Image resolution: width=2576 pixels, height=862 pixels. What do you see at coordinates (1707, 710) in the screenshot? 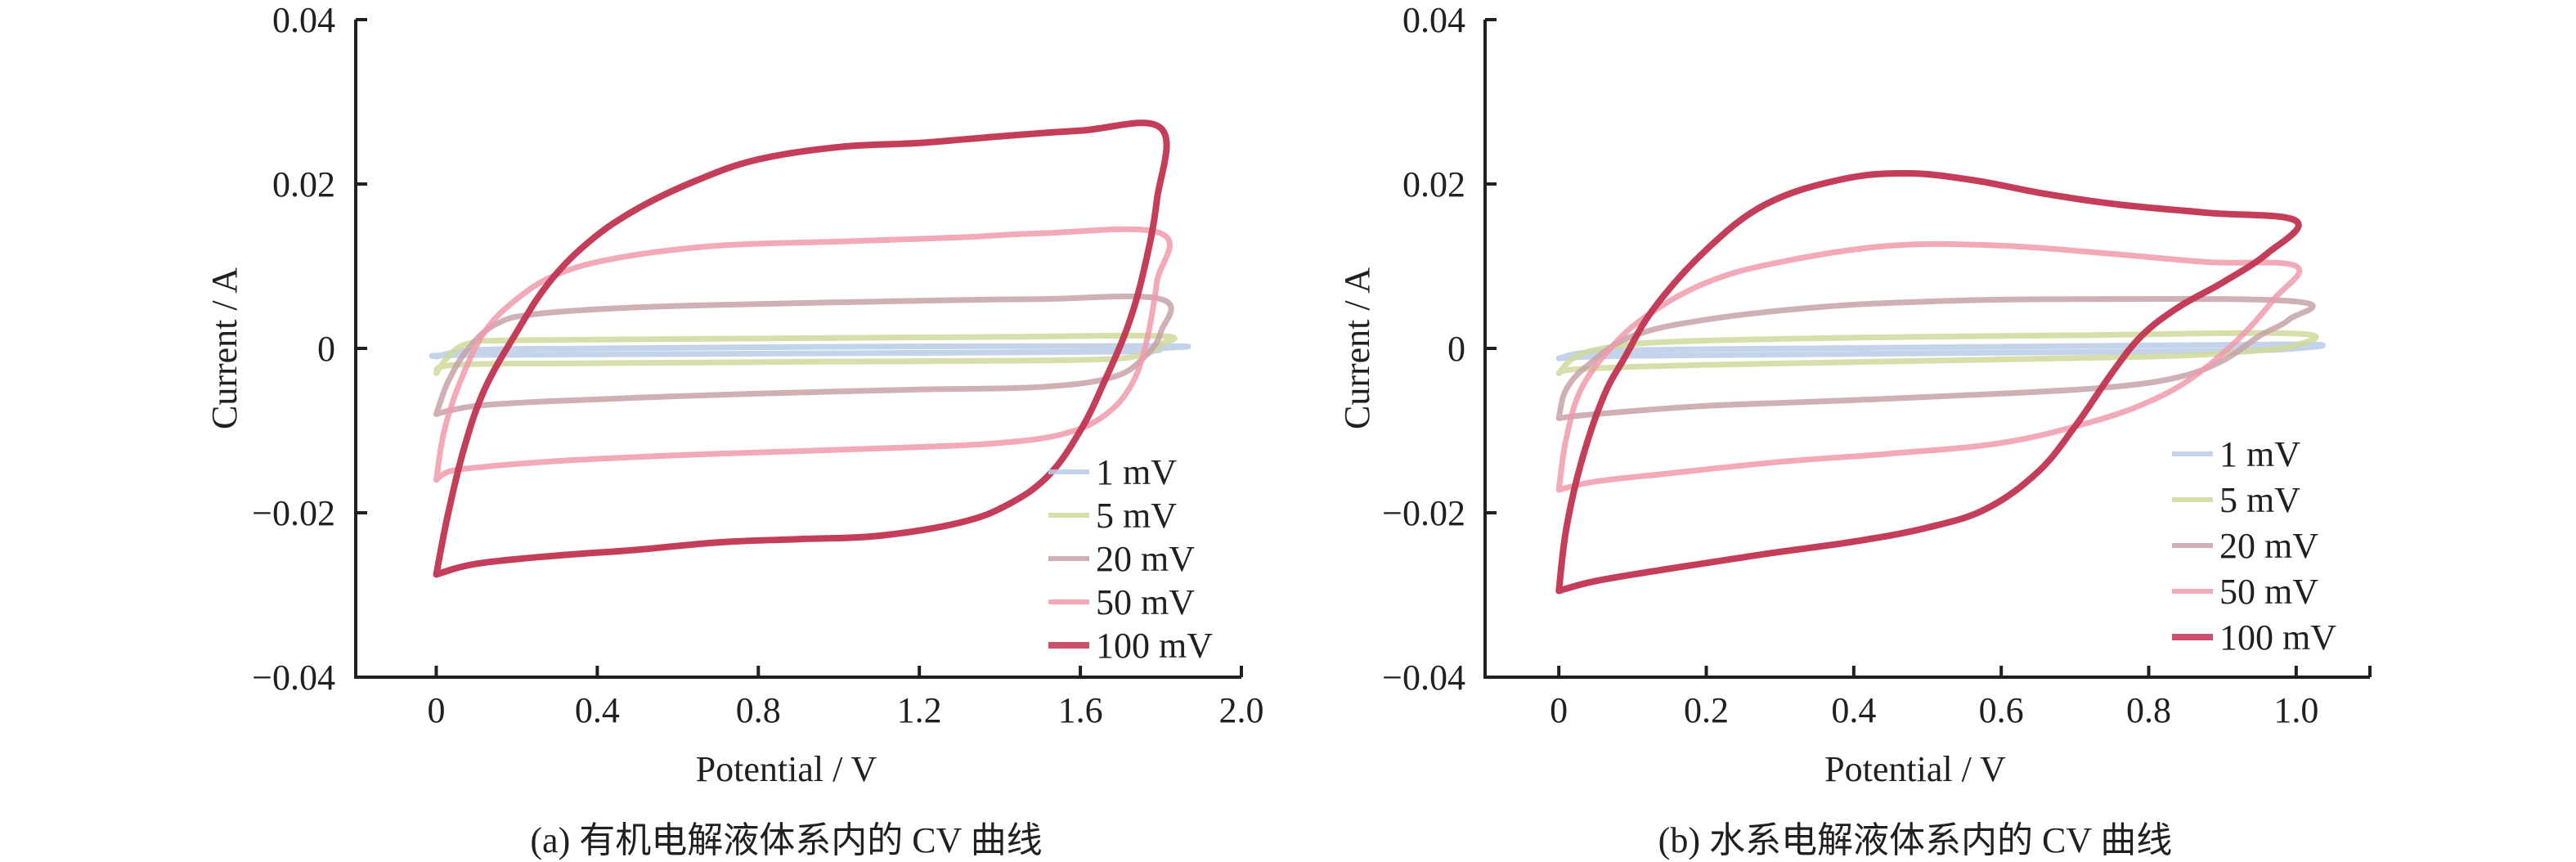
I see `x-tick-label: 0.2` at bounding box center [1707, 710].